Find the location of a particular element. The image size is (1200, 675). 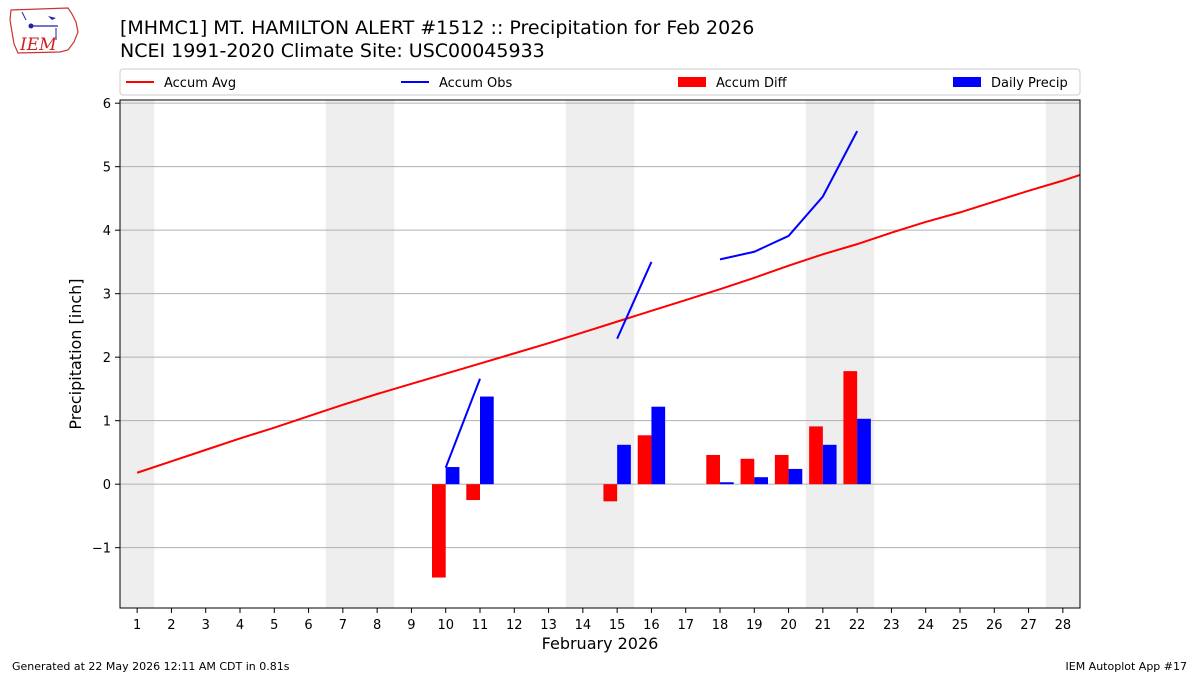

y-axis-label: Precipitation [inch] is located at coordinates (75, 353).